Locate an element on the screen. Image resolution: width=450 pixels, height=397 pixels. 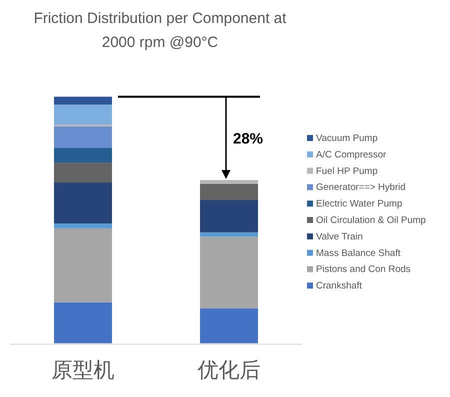
legend-label: Generator==> Hybrid is located at coordinates (361, 188).